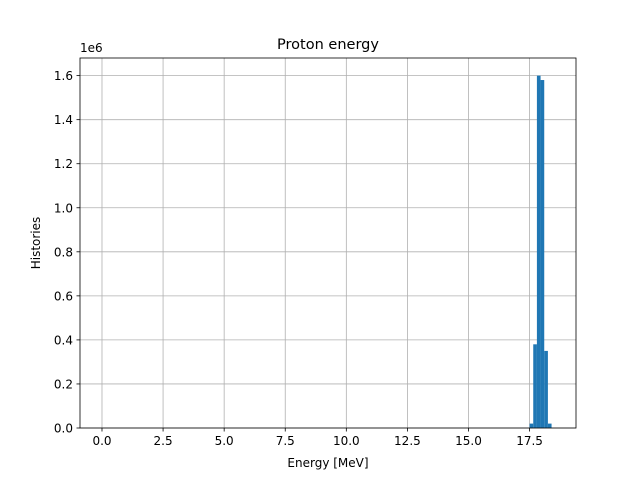  Describe the element at coordinates (163, 441) in the screenshot. I see `x-tick-label: 2.5` at that location.